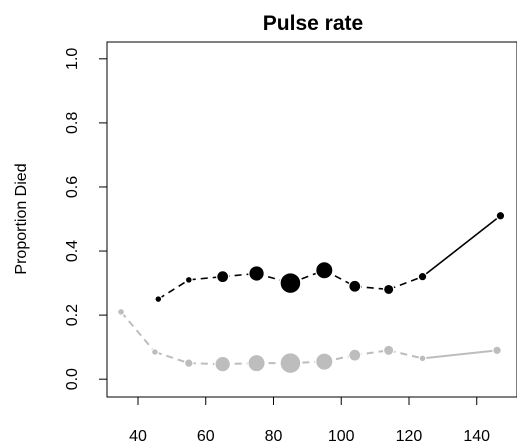  I want to click on chart-title: Pulse rate, so click(313, 23).